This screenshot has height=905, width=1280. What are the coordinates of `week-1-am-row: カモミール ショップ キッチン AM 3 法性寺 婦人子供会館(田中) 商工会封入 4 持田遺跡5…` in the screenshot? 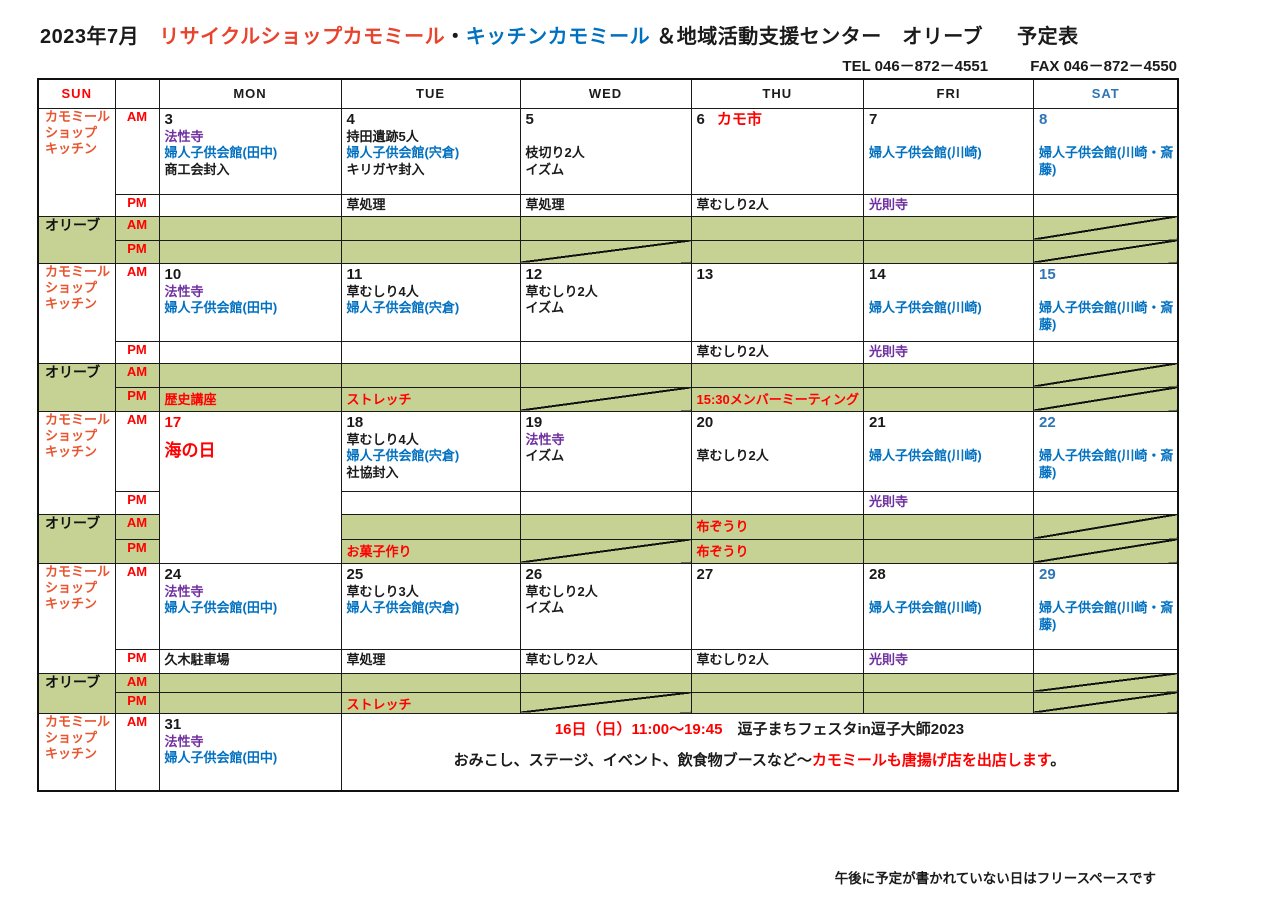 It's located at (608, 162).